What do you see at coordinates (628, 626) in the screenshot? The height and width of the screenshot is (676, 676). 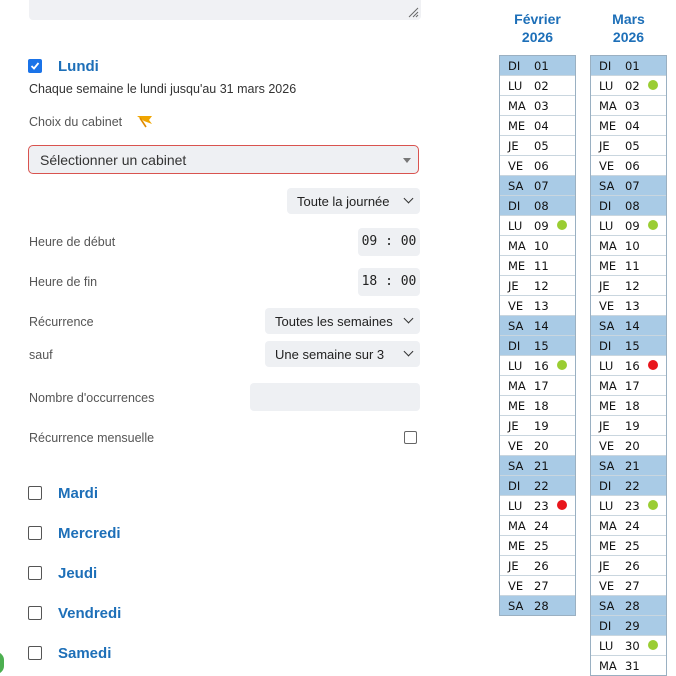 I see `calendar-day: DI 29` at bounding box center [628, 626].